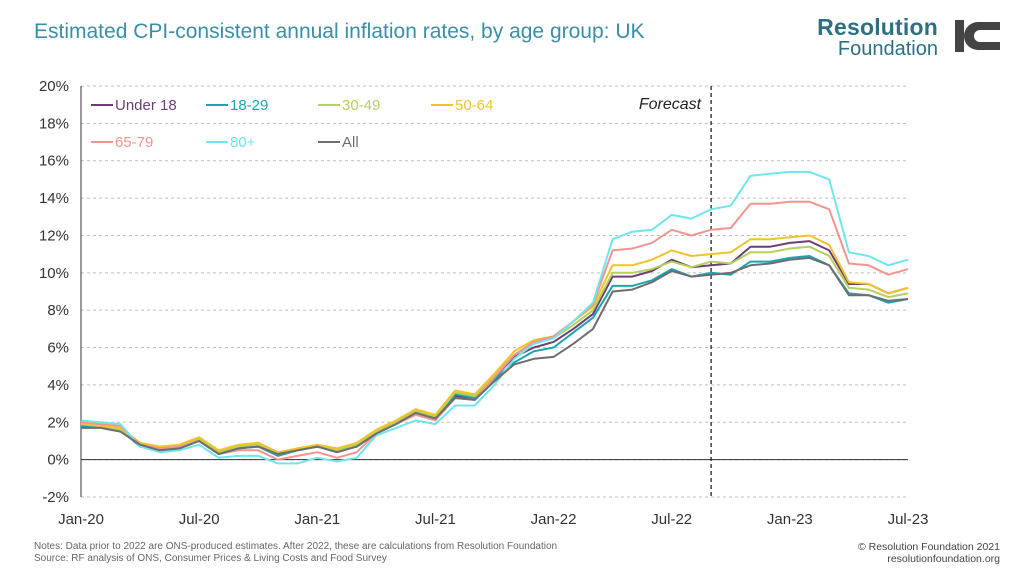  What do you see at coordinates (554, 519) in the screenshot?
I see `x-tick-label: Jan-22` at bounding box center [554, 519].